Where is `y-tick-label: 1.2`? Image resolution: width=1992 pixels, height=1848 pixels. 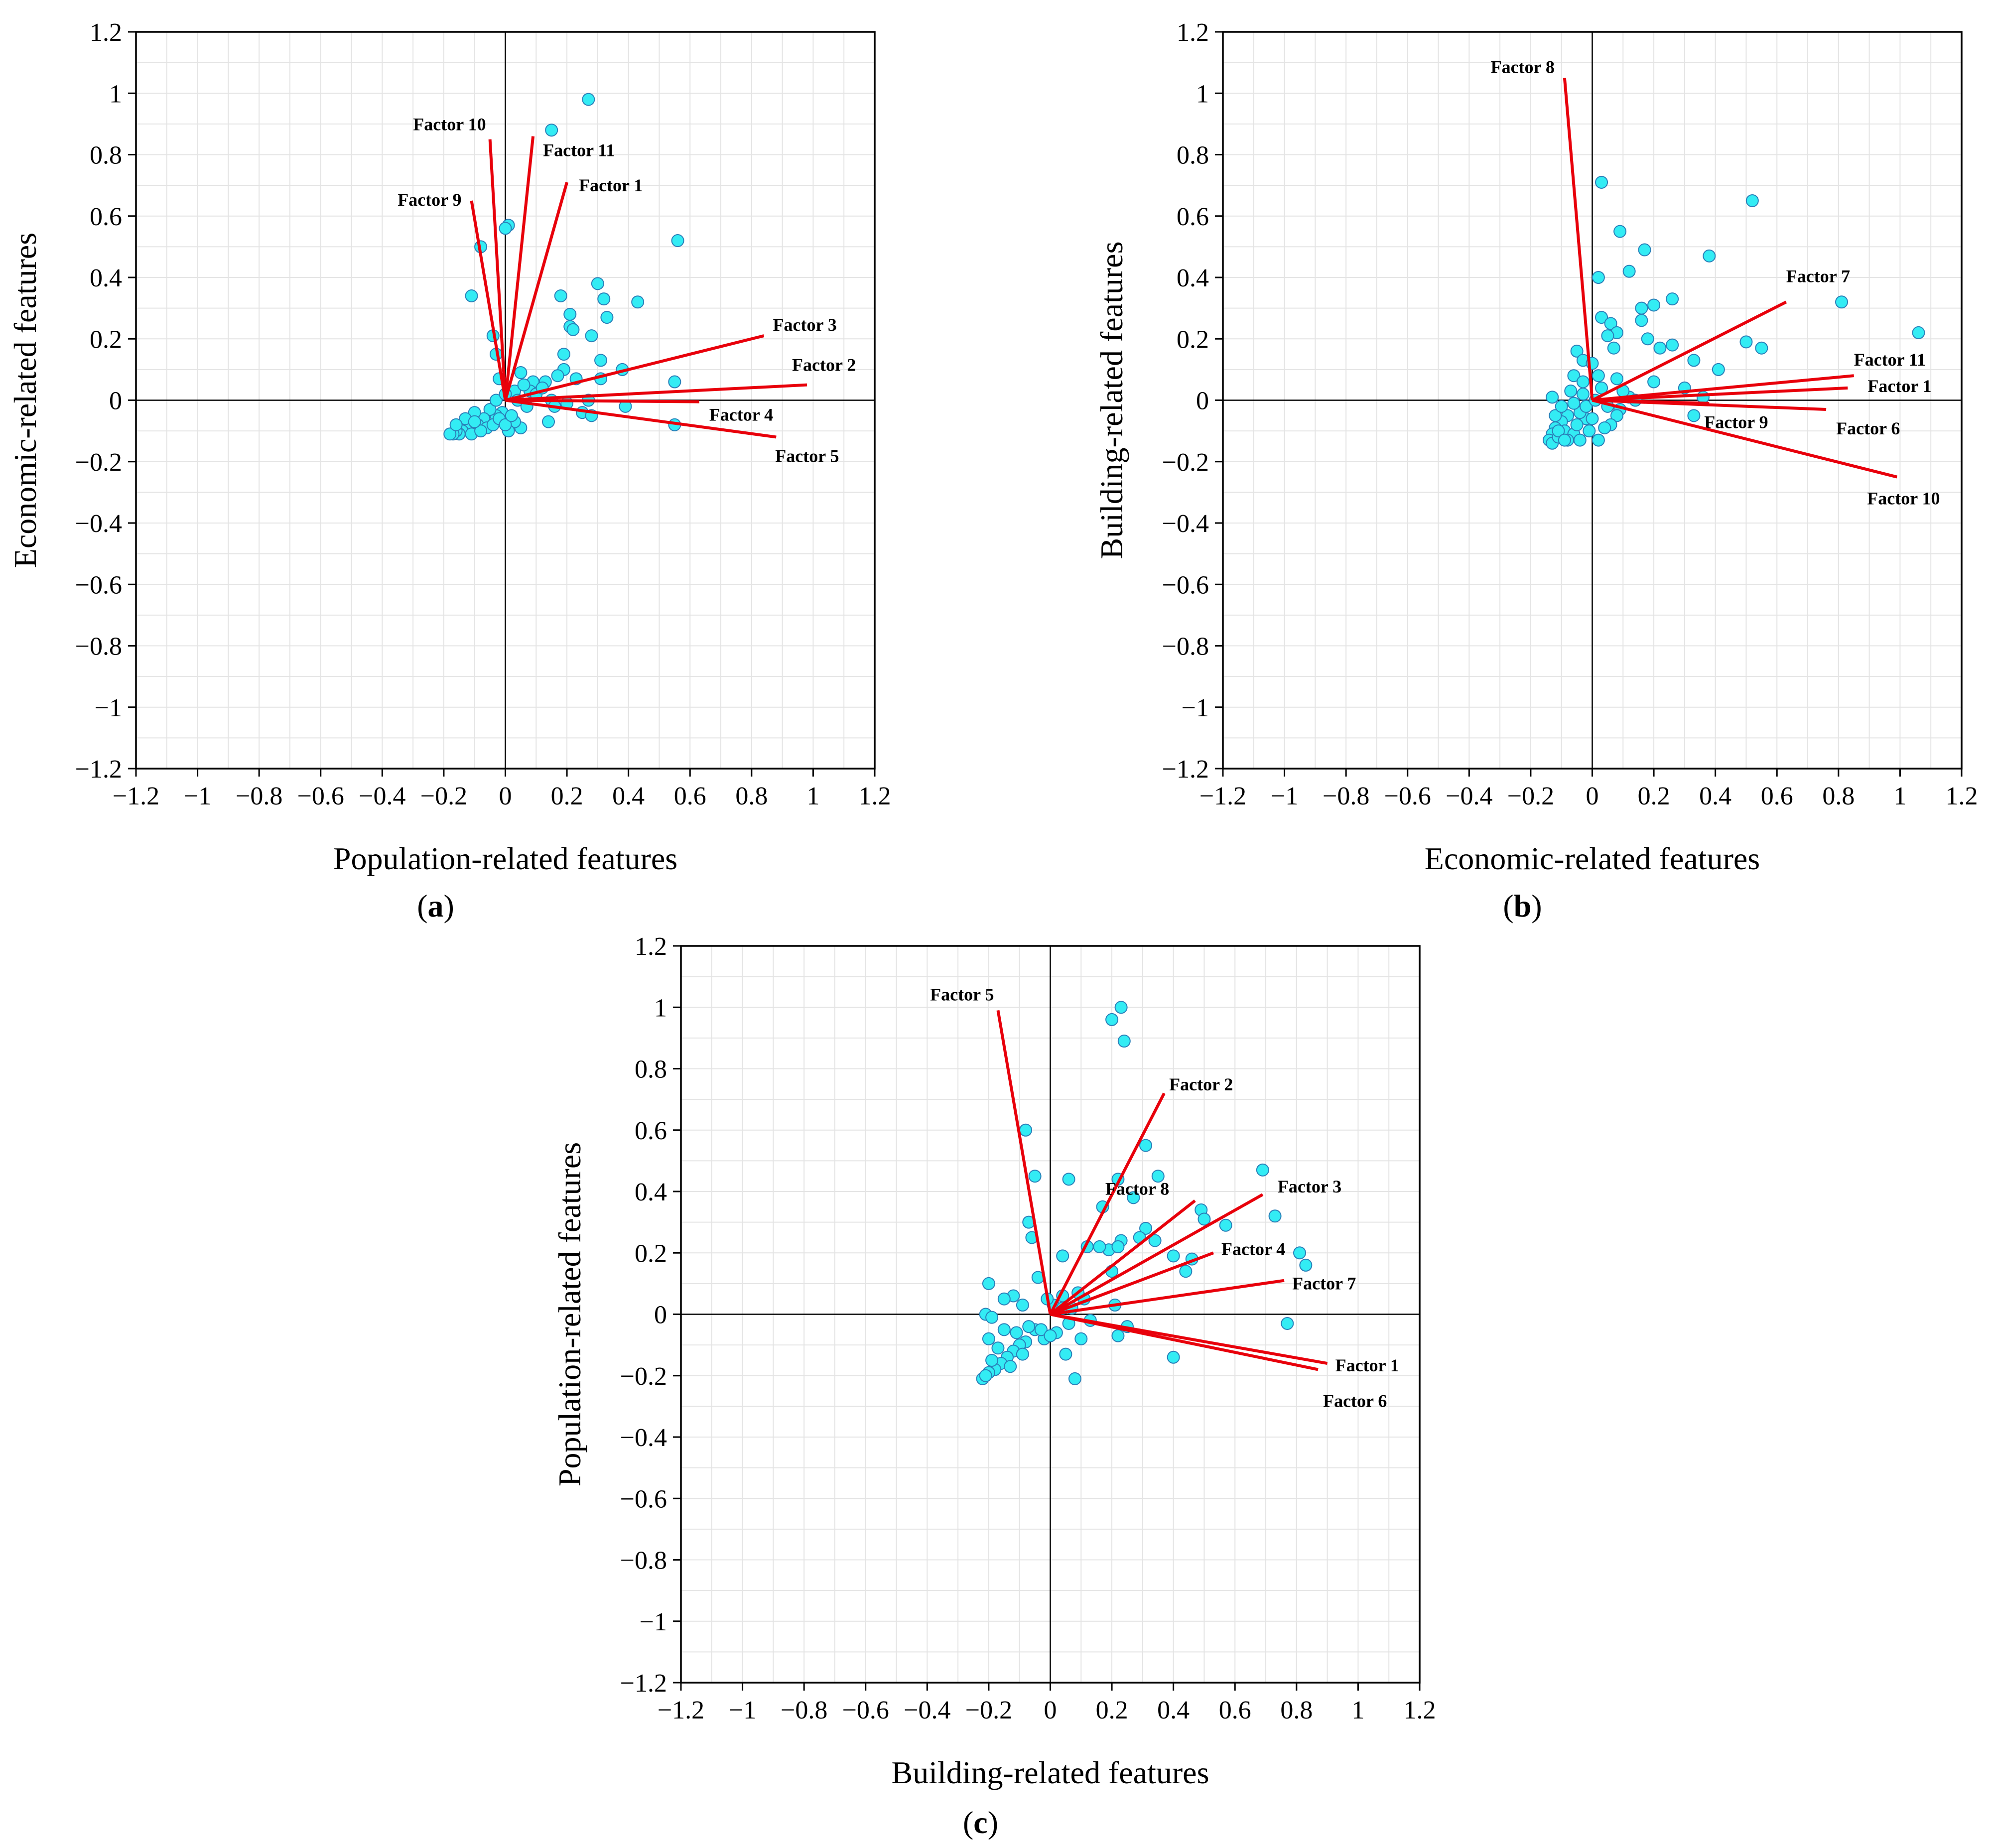 y-tick-label: 1.2 is located at coordinates (651, 947).